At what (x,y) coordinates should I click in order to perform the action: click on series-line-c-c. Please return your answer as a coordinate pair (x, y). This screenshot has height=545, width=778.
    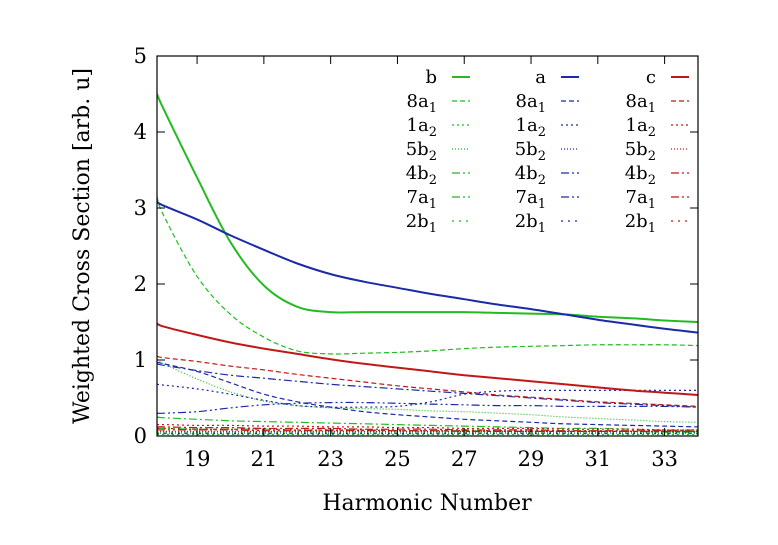
    Looking at the image, I should click on (427, 359).